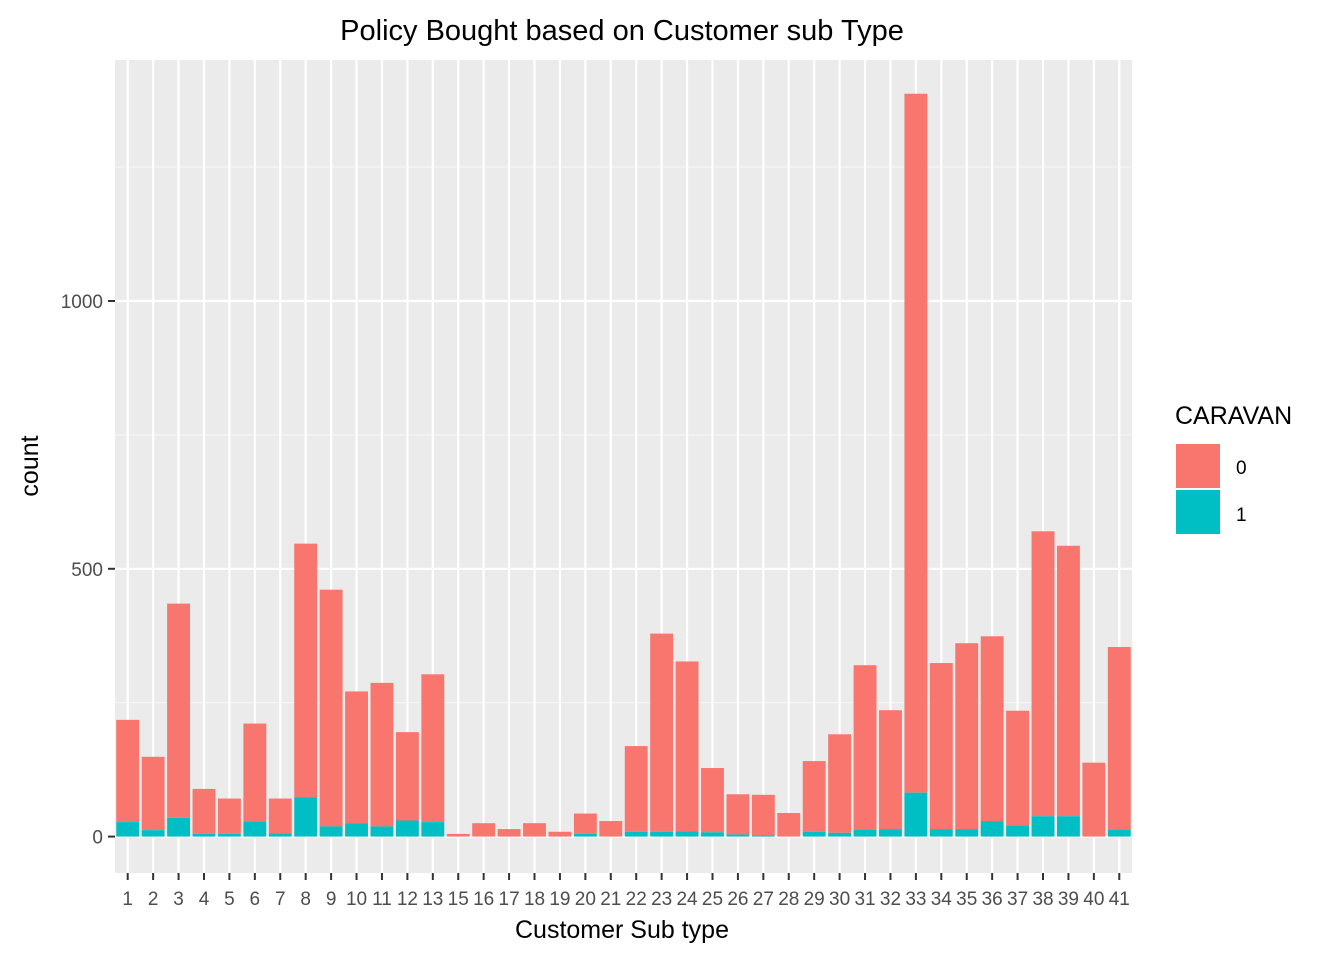 The width and height of the screenshot is (1344, 965). Describe the element at coordinates (839, 899) in the screenshot. I see `x-tick-label: 30` at that location.